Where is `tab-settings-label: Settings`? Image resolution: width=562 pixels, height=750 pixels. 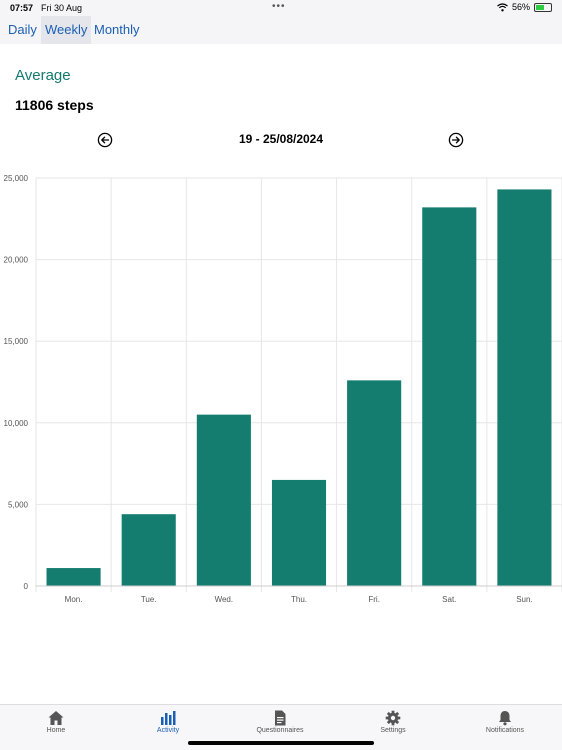
tab-settings-label: Settings is located at coordinates (393, 730).